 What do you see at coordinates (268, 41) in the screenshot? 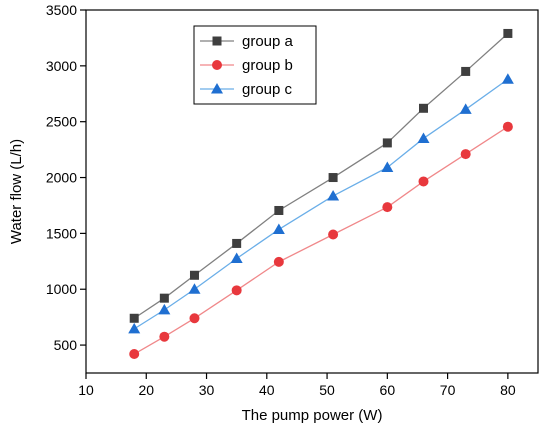
I see `legend-label: group a` at bounding box center [268, 41].